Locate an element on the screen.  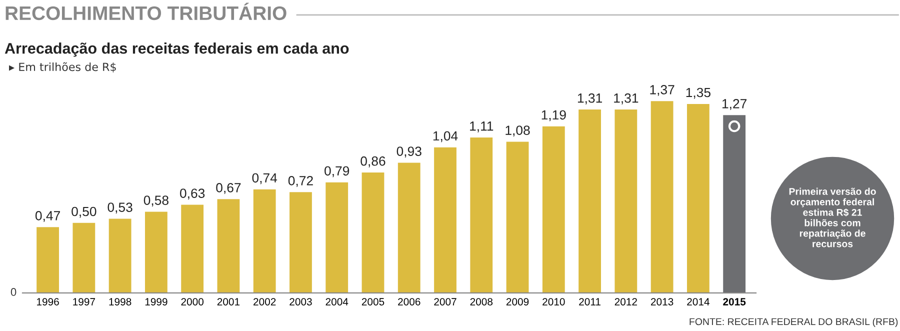
x-tick-label: 2013 is located at coordinates (662, 302).